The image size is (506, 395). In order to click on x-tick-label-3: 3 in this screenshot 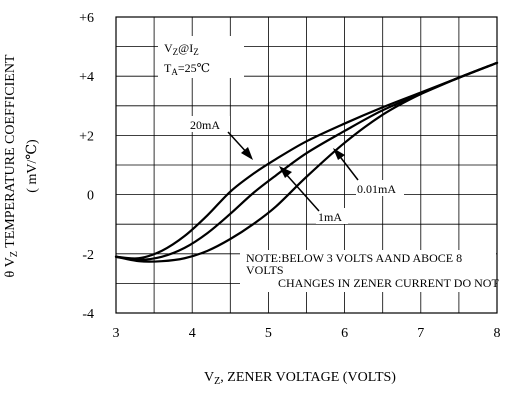, I will do `click(116, 333)`.